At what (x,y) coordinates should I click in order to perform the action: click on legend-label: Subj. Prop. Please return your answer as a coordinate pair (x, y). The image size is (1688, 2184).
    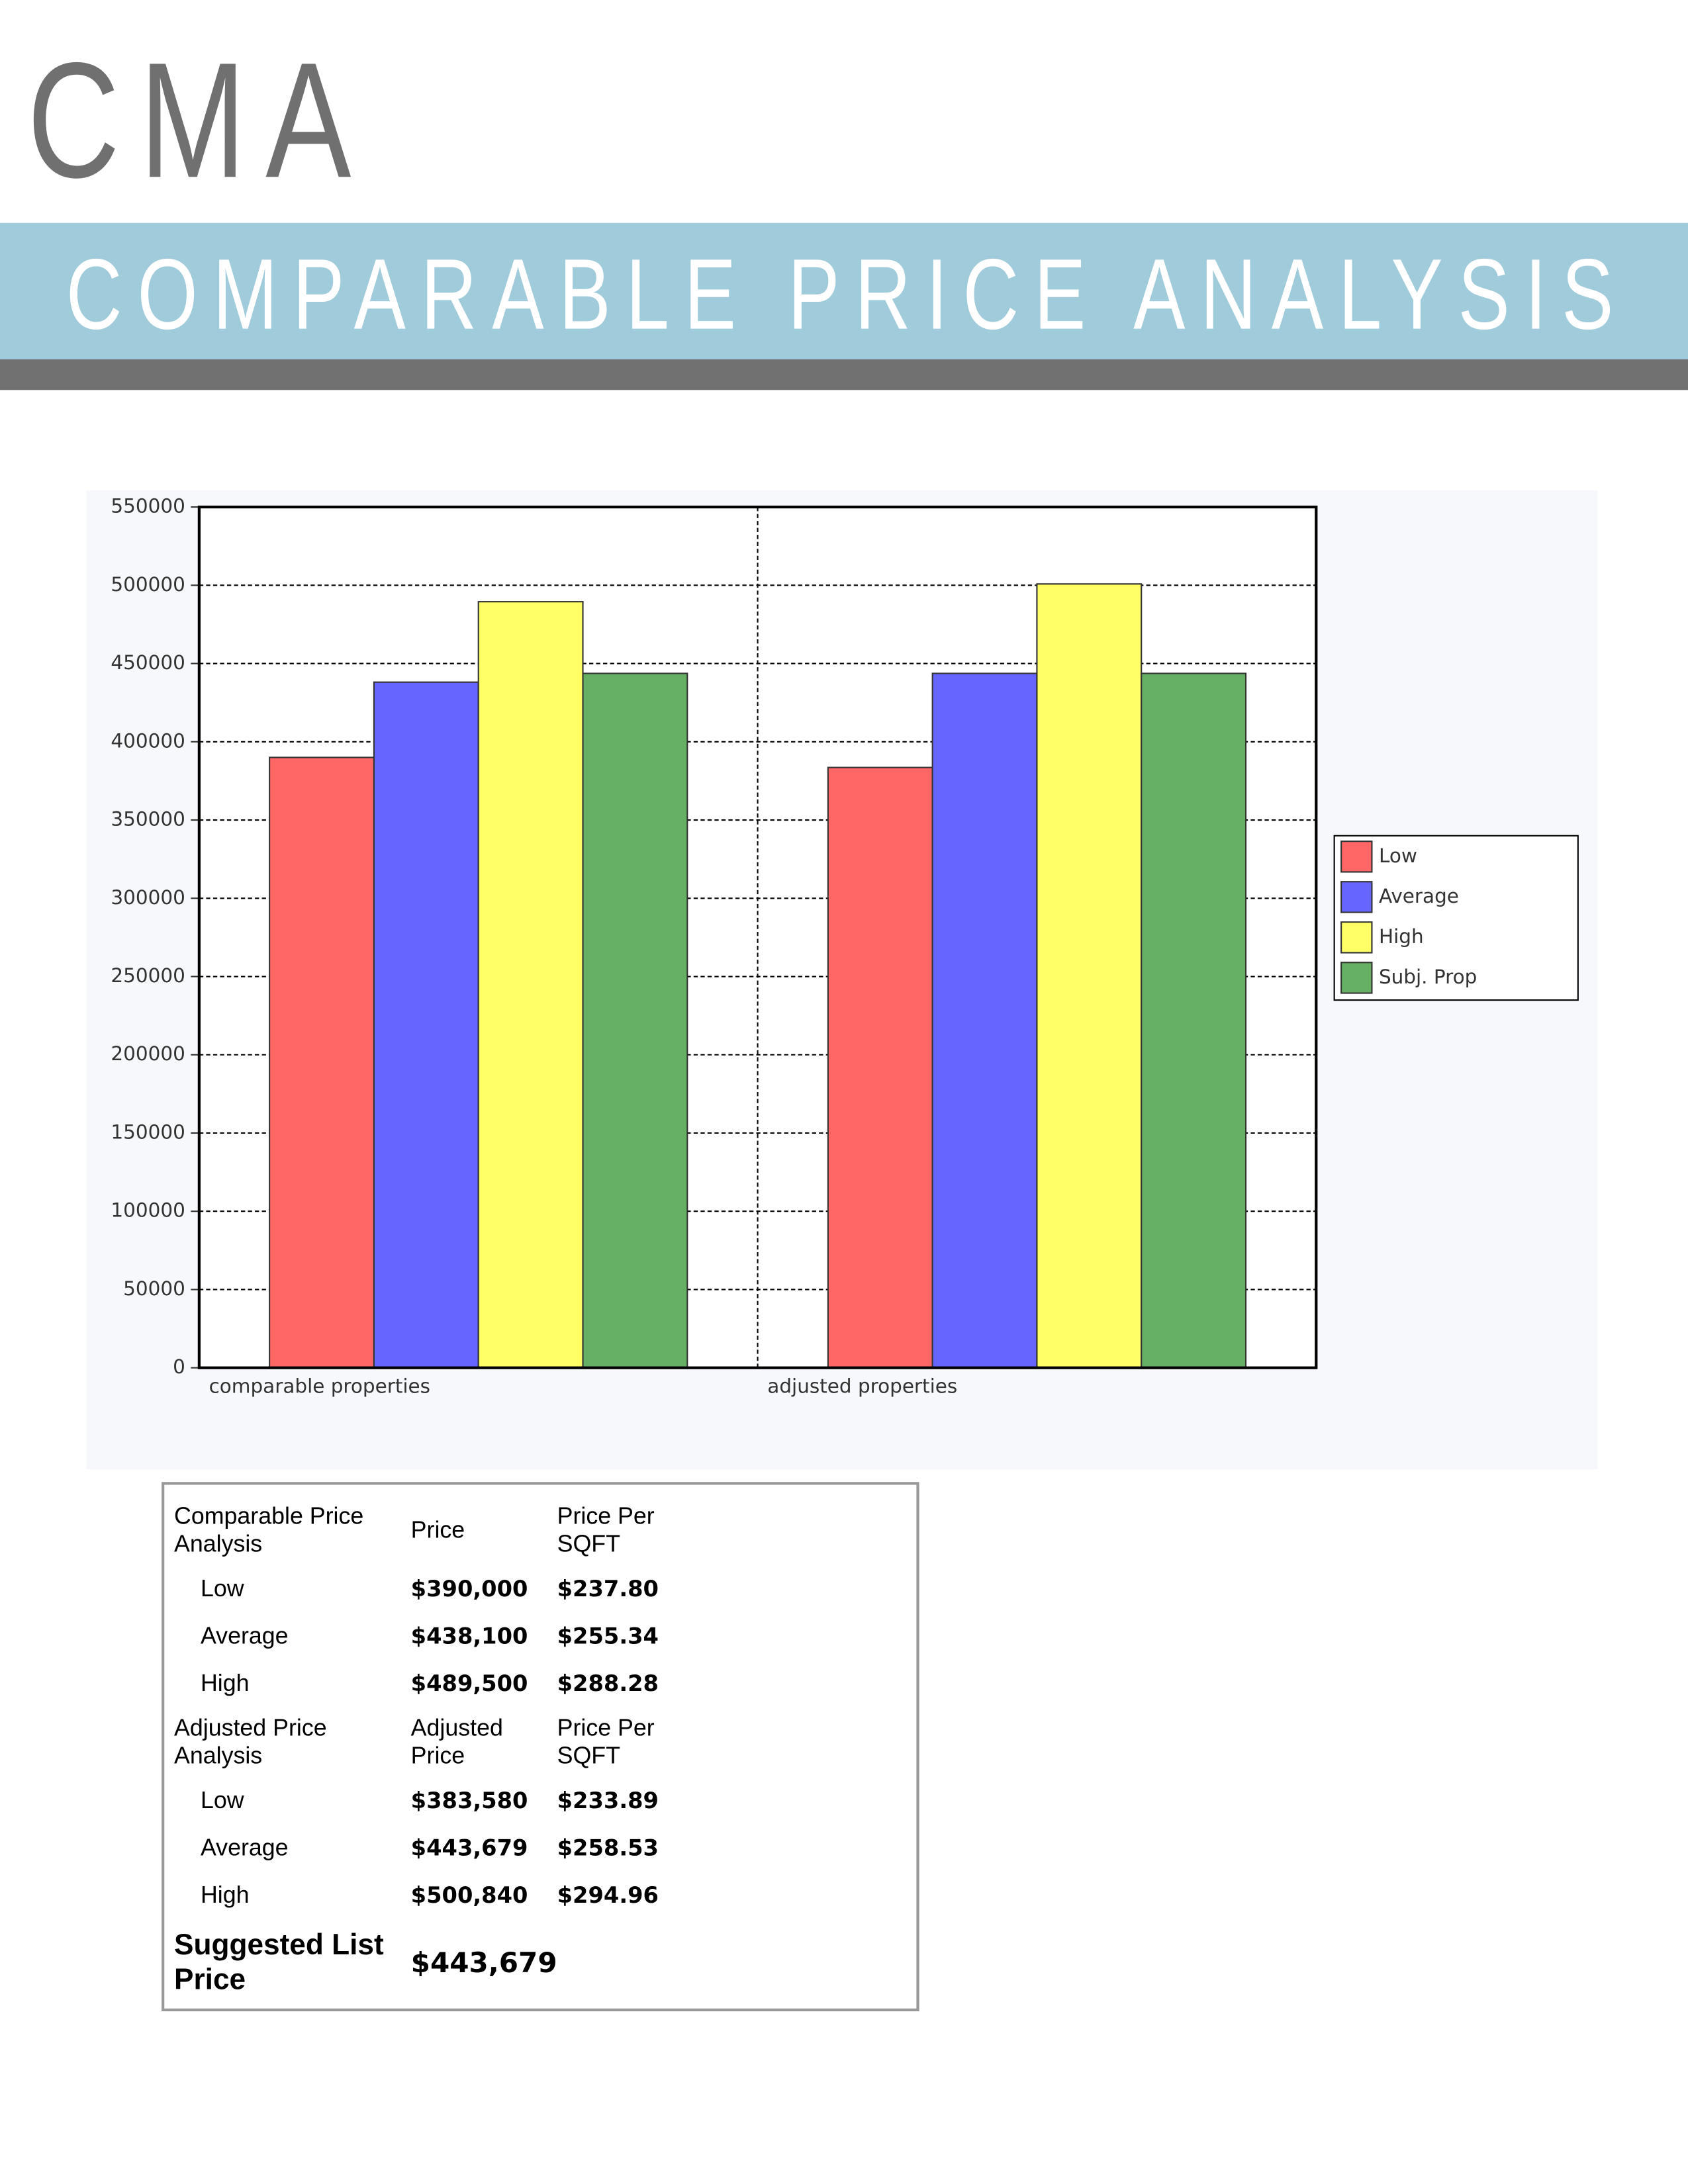
    Looking at the image, I should click on (1428, 977).